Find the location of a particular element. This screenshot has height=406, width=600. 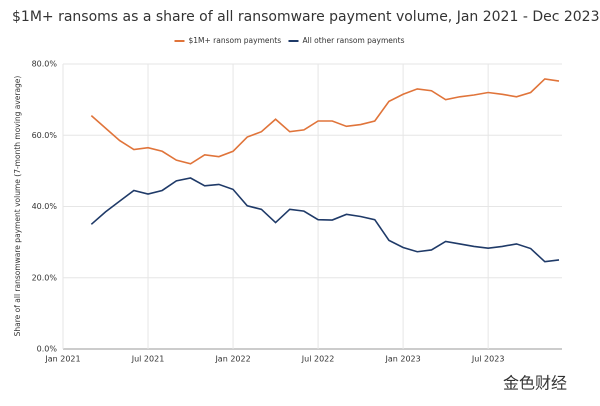

x-tick-label: Jul 2022 is located at coordinates (318, 359).